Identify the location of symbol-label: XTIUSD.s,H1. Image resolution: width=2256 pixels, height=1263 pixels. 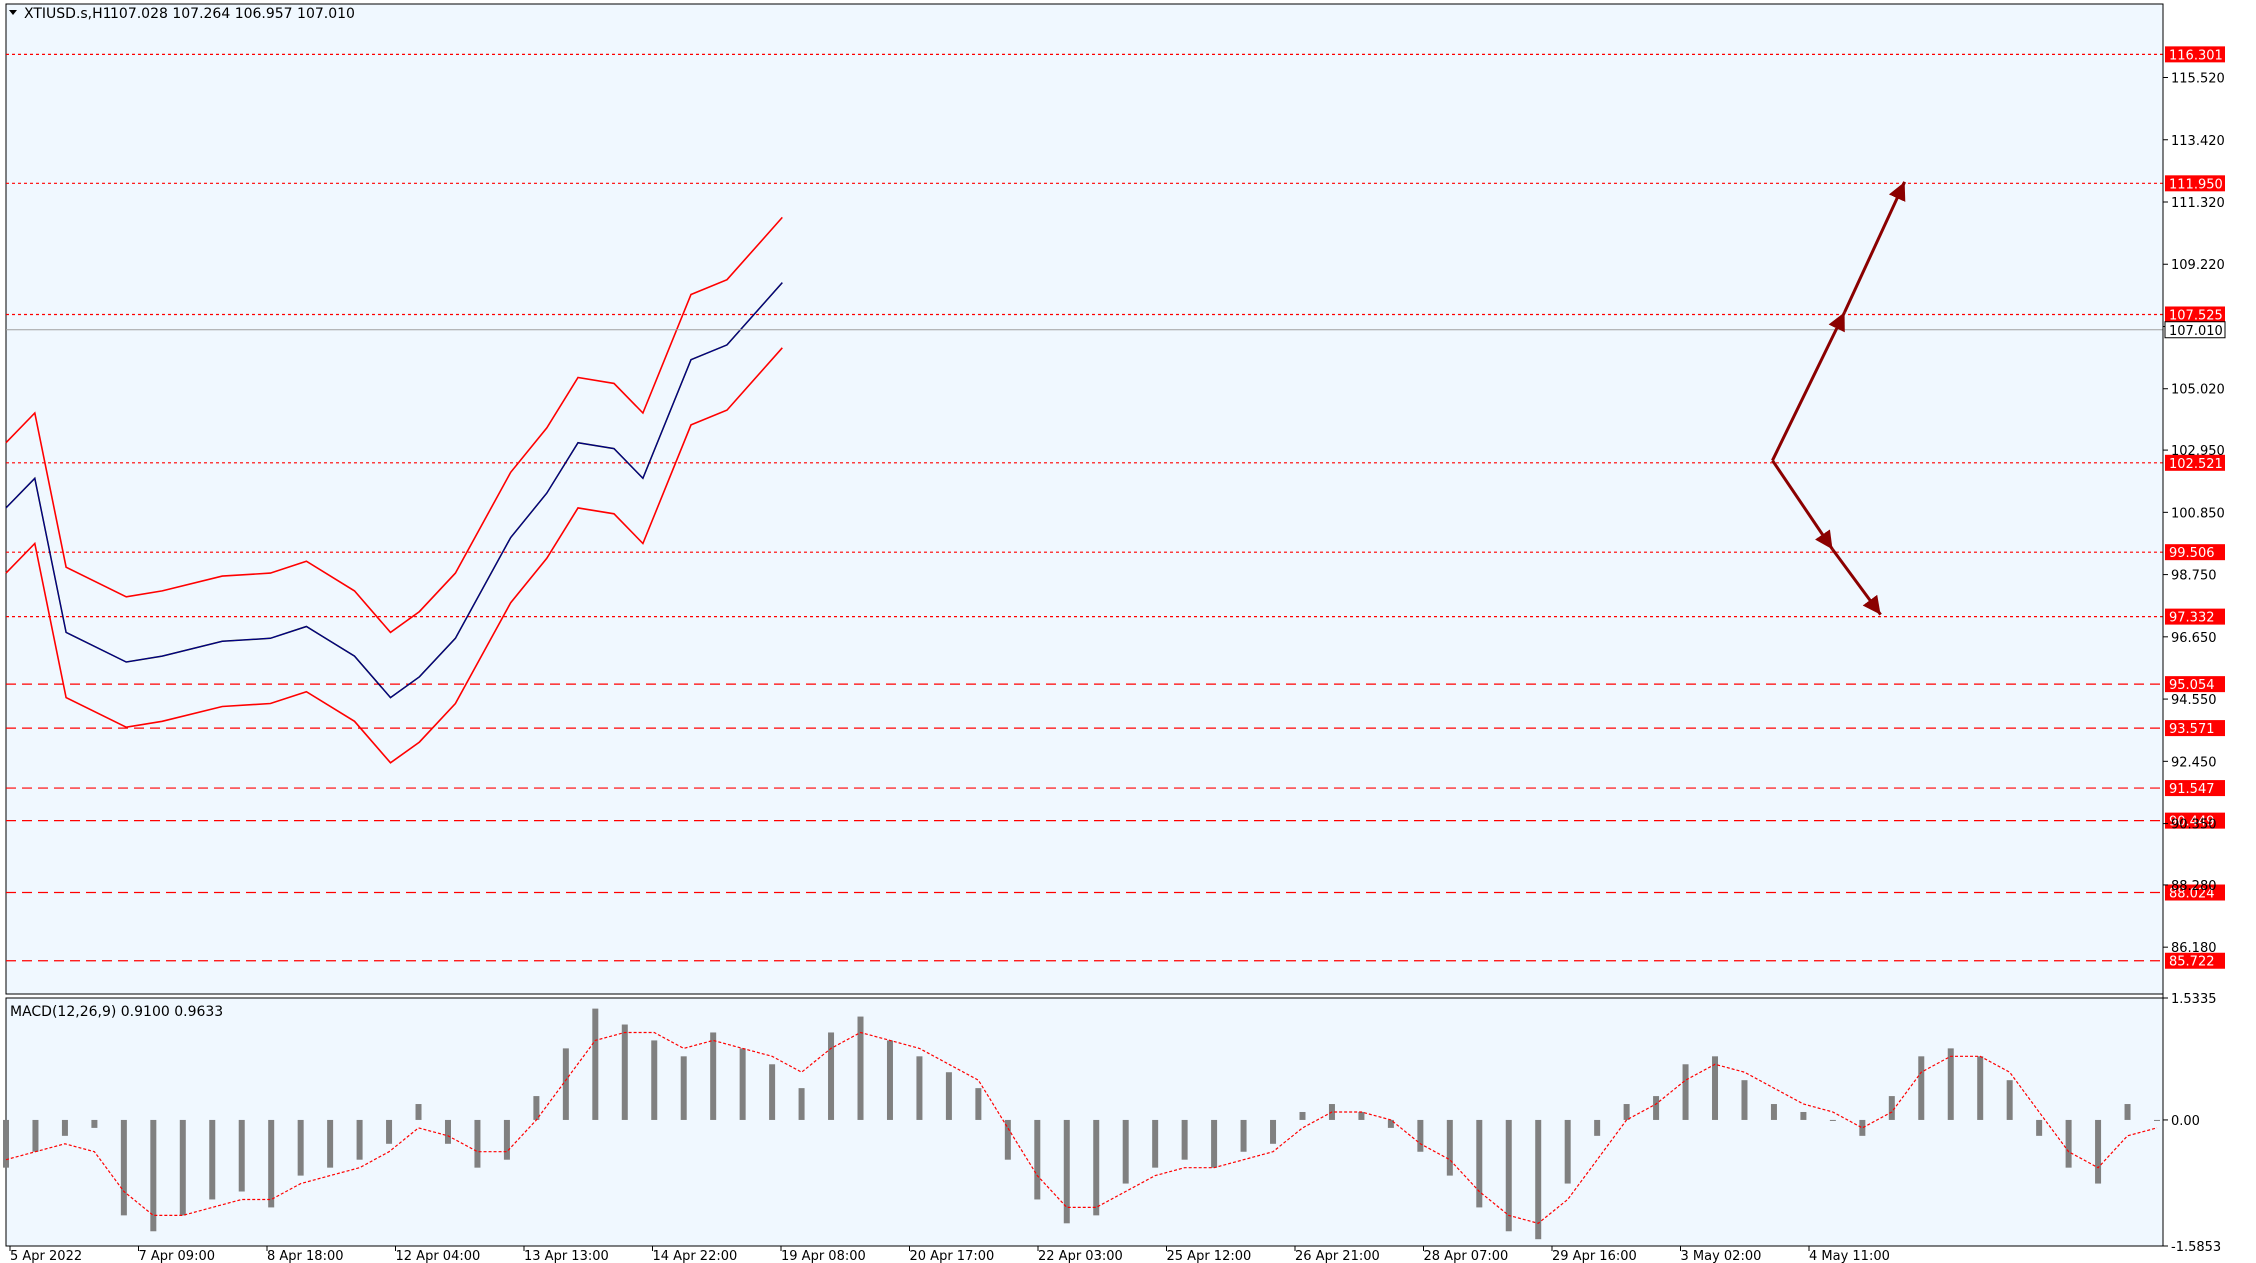
(68, 14).